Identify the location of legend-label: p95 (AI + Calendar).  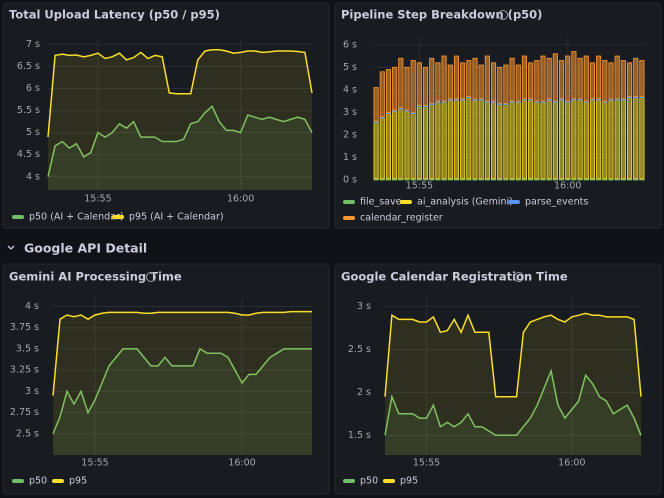
(176, 217).